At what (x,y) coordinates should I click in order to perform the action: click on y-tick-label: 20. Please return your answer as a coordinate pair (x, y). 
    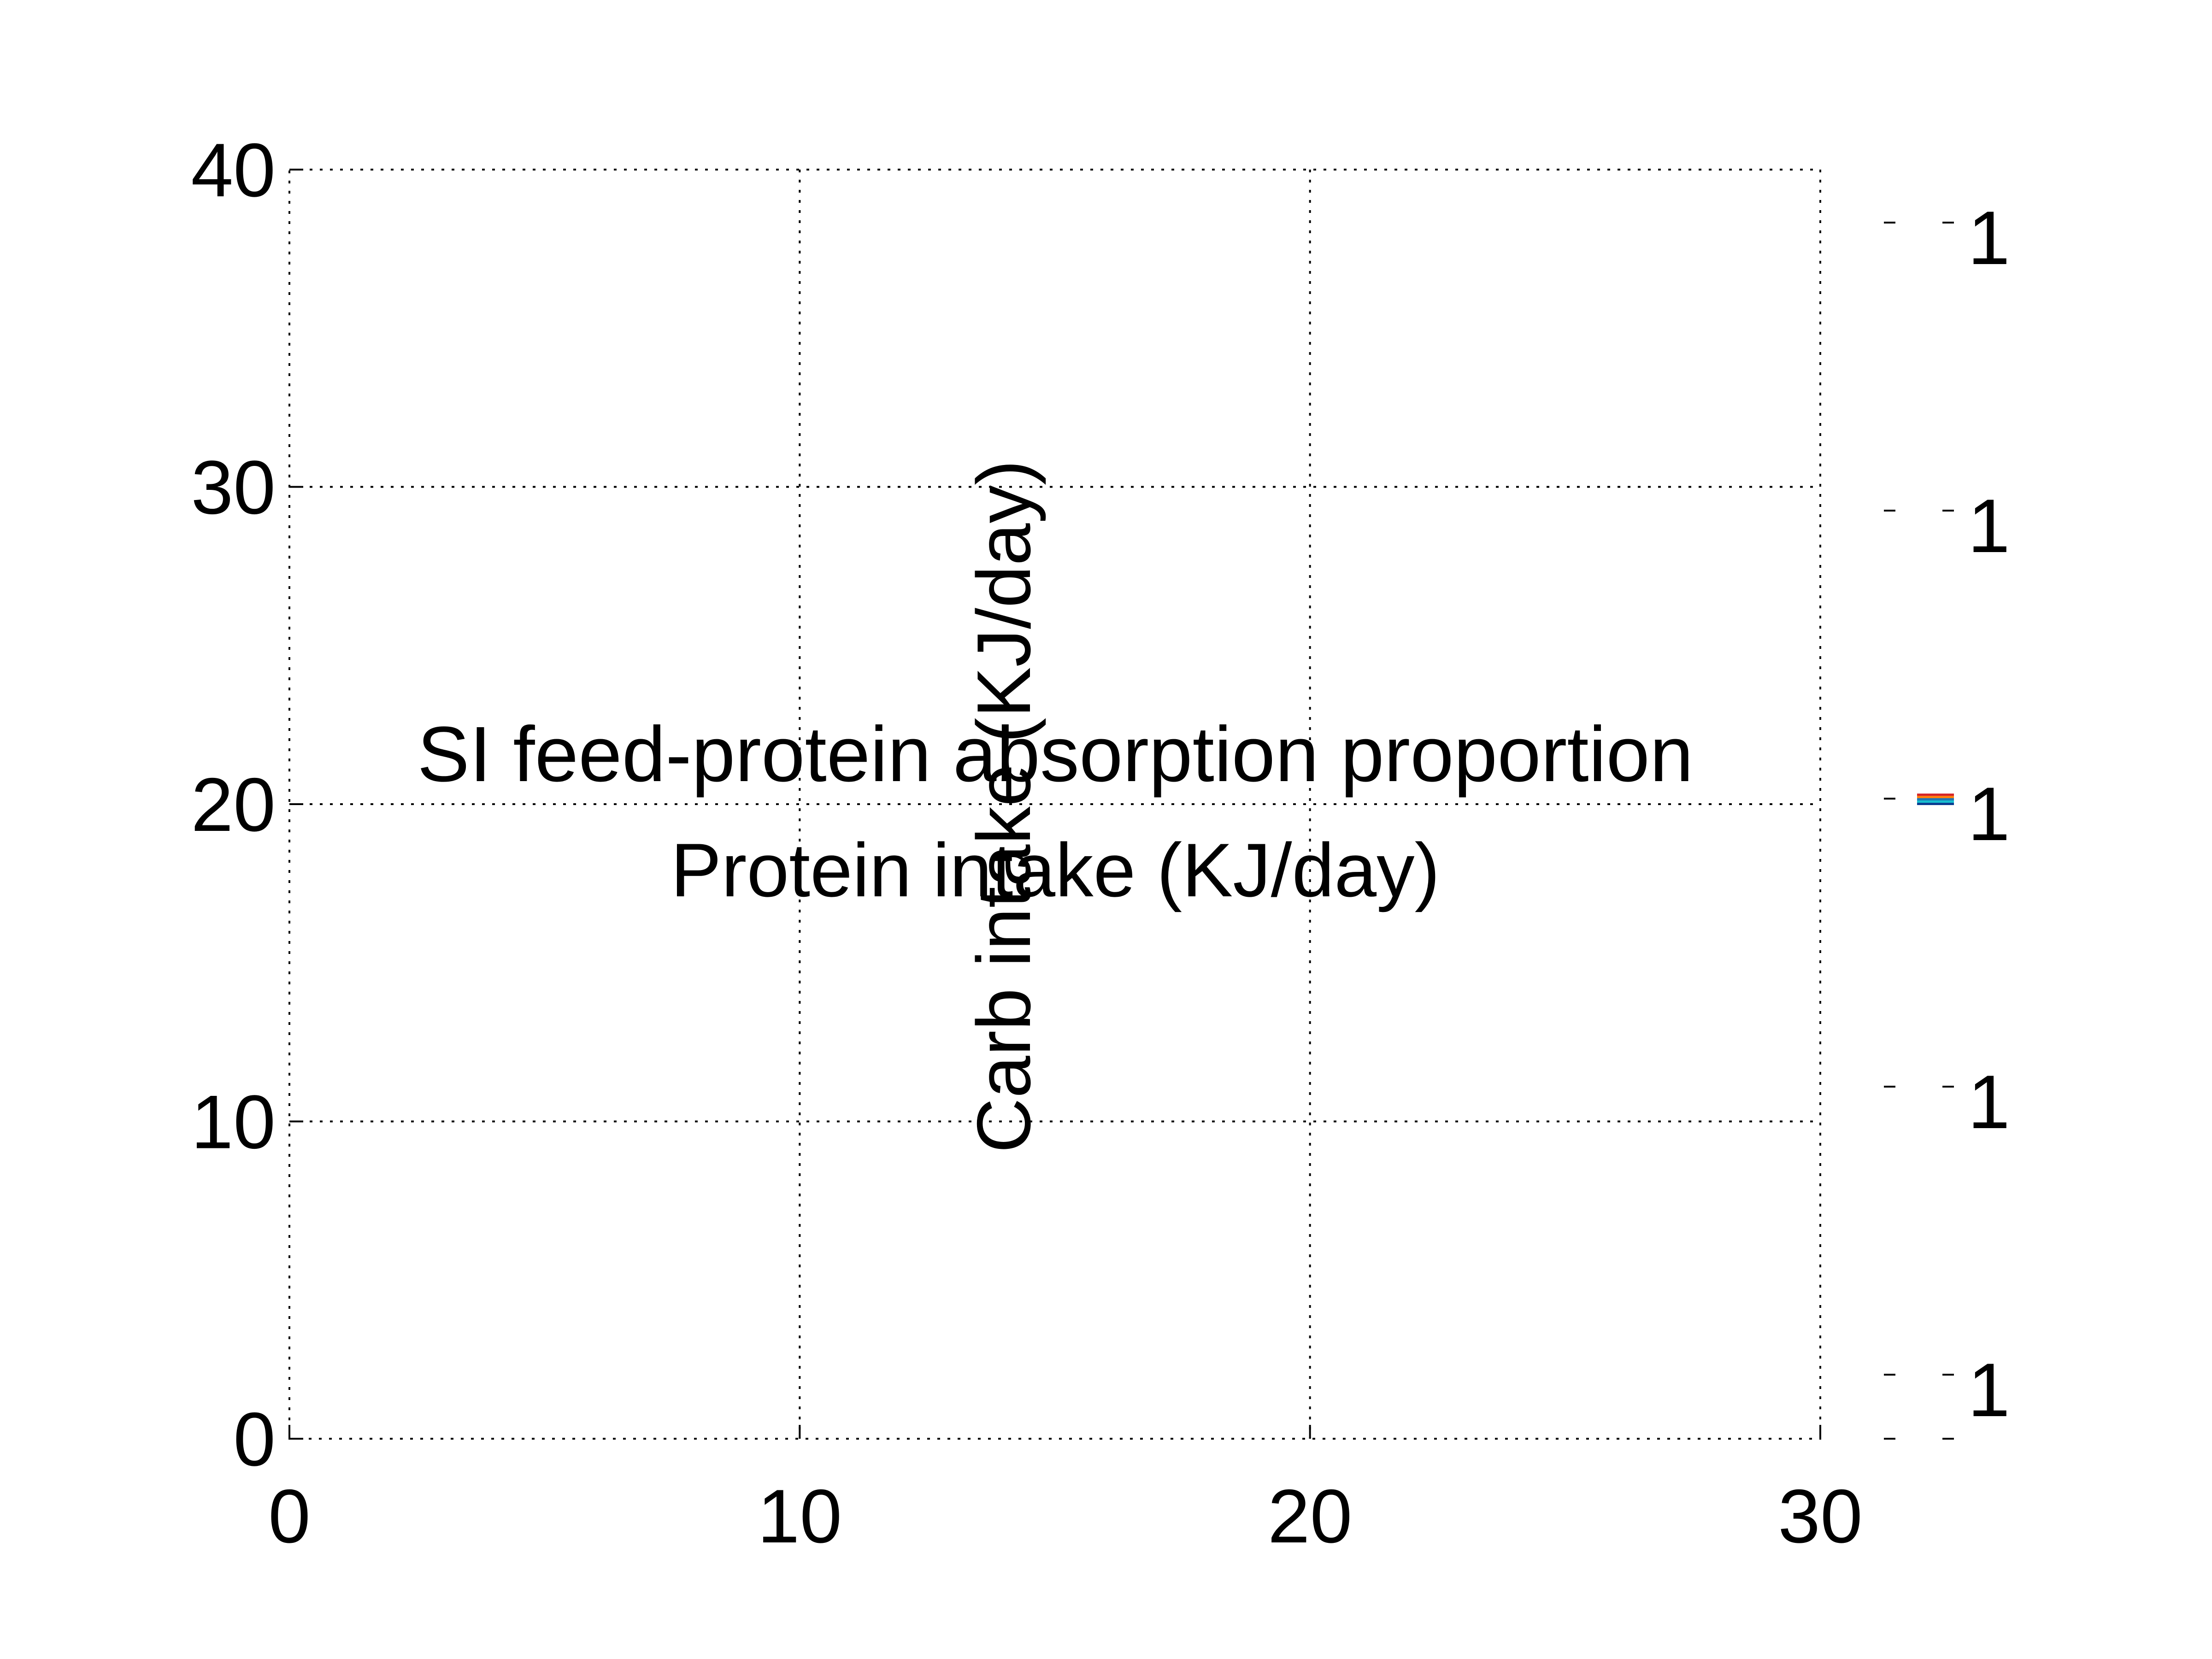
    Looking at the image, I should click on (233, 804).